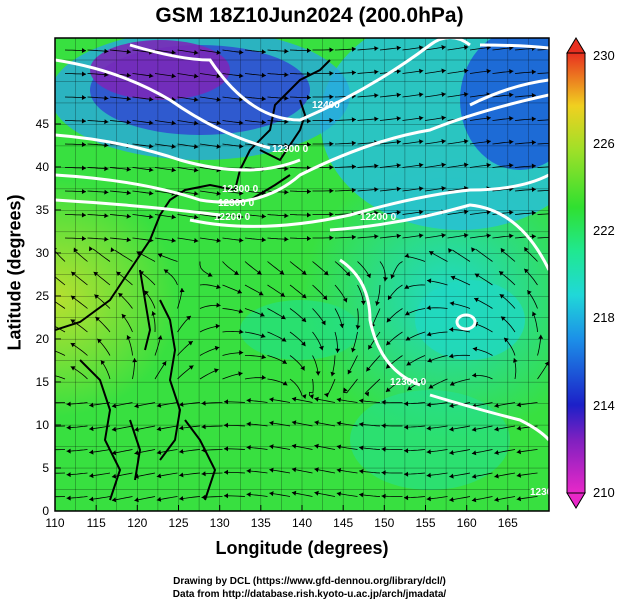 Image resolution: width=619 pixels, height=605 pixels. I want to click on contour-label: 12200 0, so click(232, 217).